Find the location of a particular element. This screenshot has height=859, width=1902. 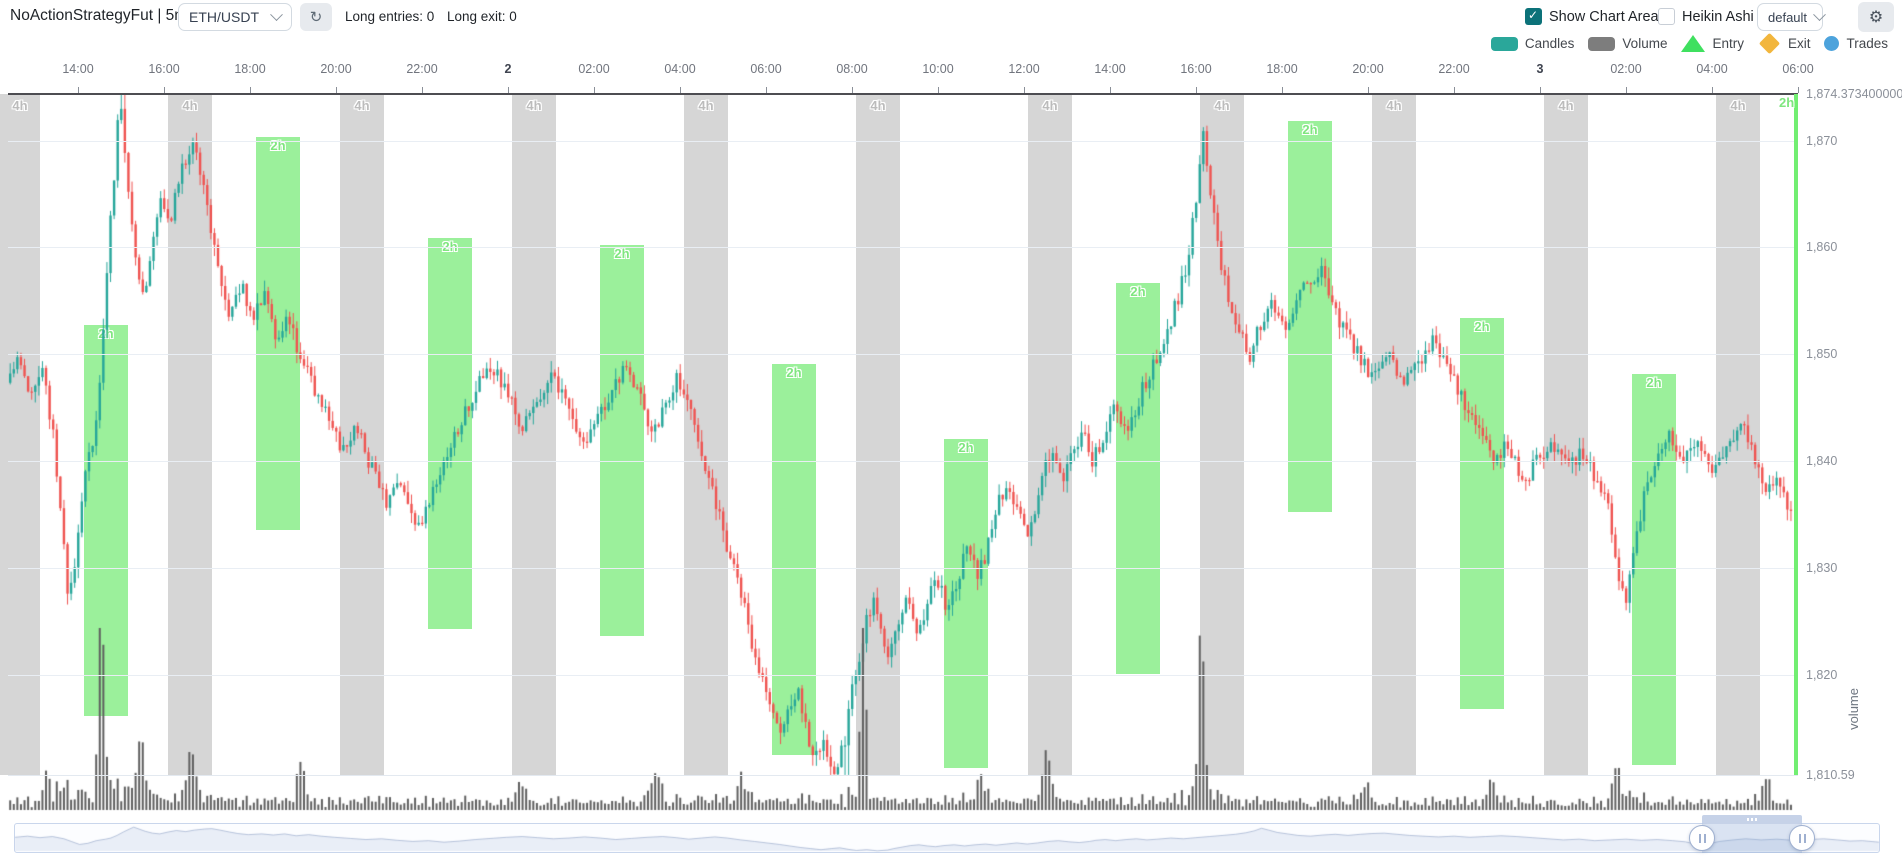

price-min-label: 1,810.59 is located at coordinates (1830, 775).